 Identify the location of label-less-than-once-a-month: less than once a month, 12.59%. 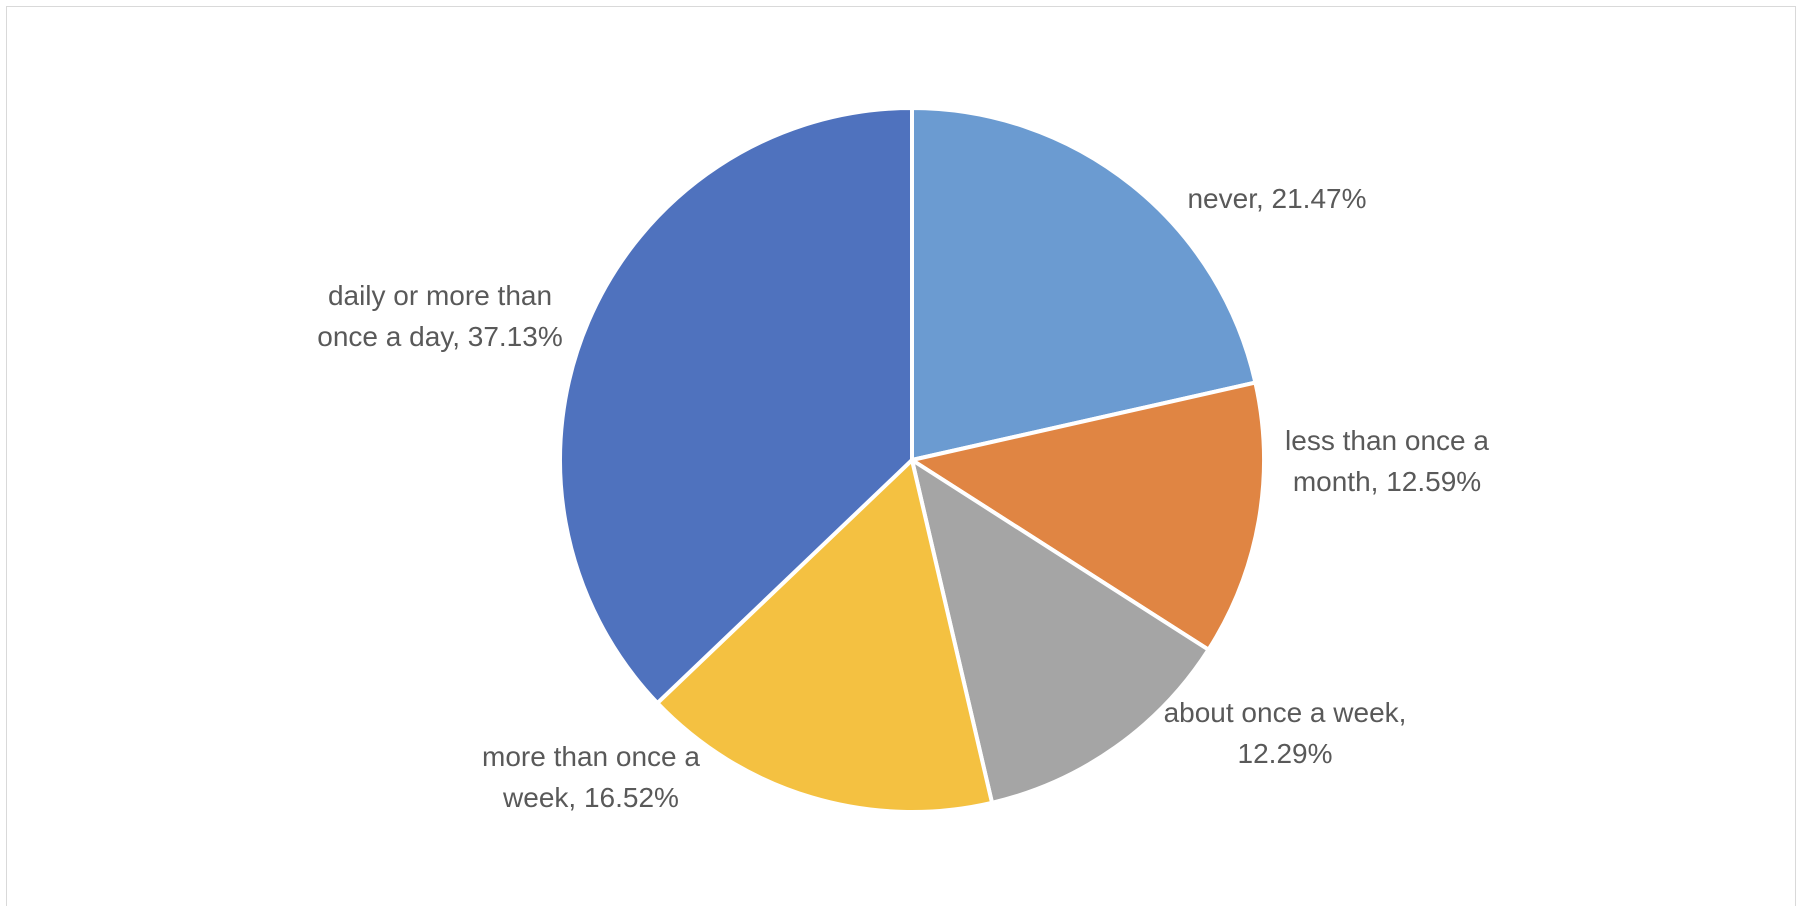
(1387, 461).